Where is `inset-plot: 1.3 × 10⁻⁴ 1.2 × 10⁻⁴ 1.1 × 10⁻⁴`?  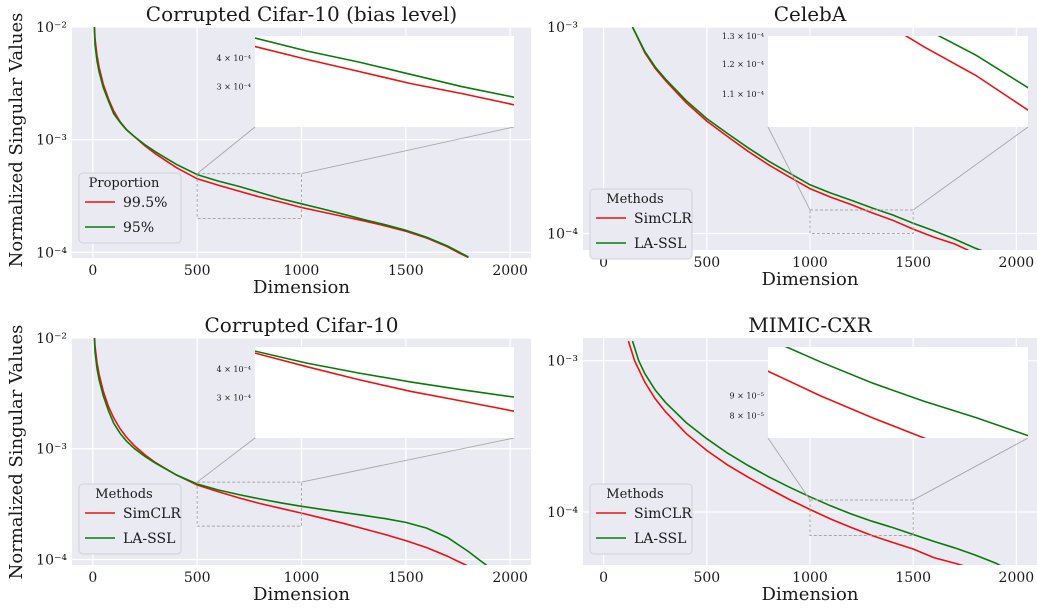
inset-plot: 1.3 × 10⁻⁴ 1.2 × 10⁻⁴ 1.1 × 10⁻⁴ is located at coordinates (875, 79).